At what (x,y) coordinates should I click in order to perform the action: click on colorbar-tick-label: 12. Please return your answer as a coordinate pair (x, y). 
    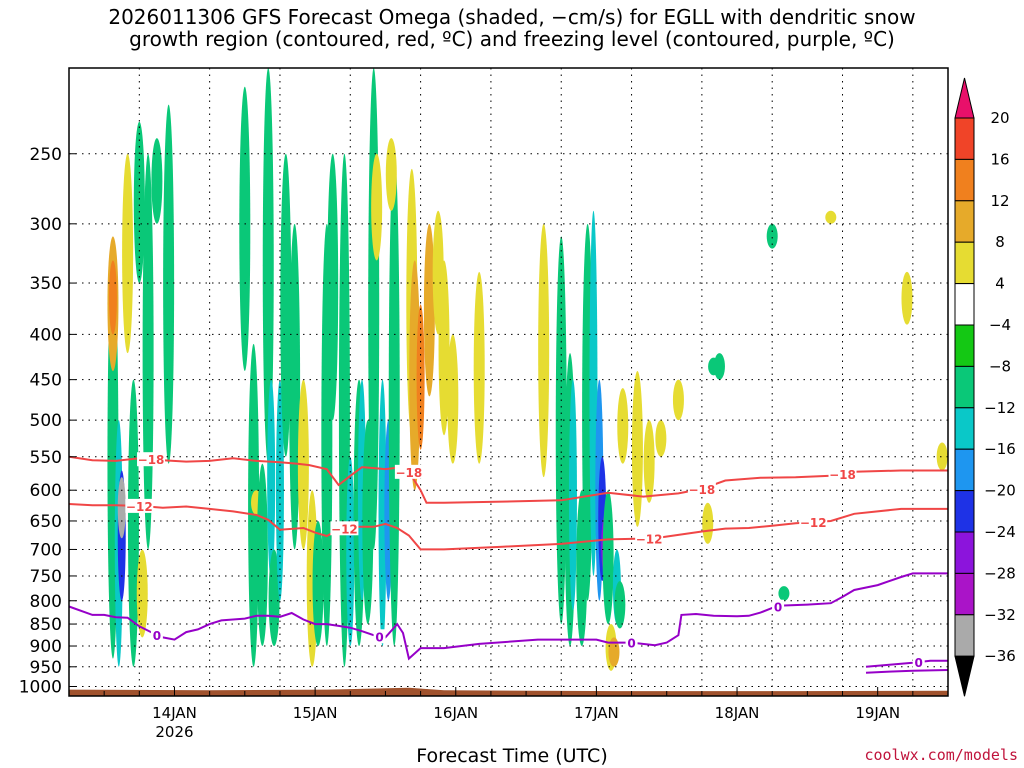
    Looking at the image, I should click on (999, 201).